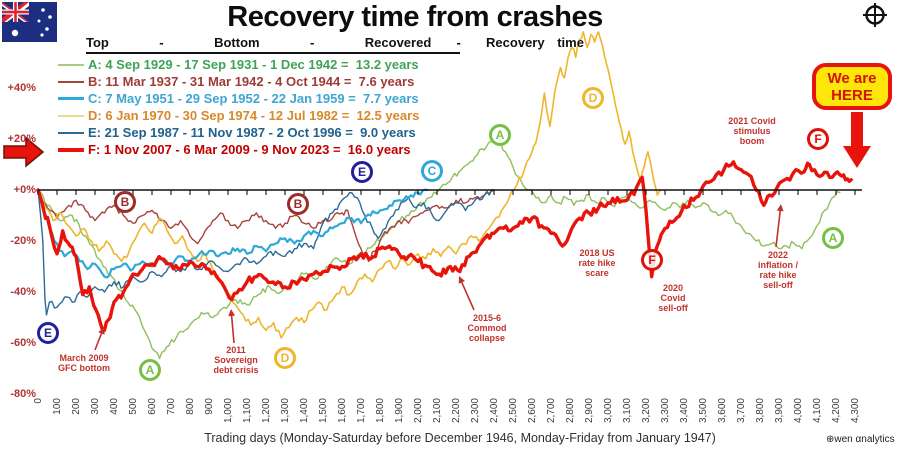 This screenshot has height=453, width=900. What do you see at coordinates (852, 78) in the screenshot?
I see `here-line1: We are` at bounding box center [852, 78].